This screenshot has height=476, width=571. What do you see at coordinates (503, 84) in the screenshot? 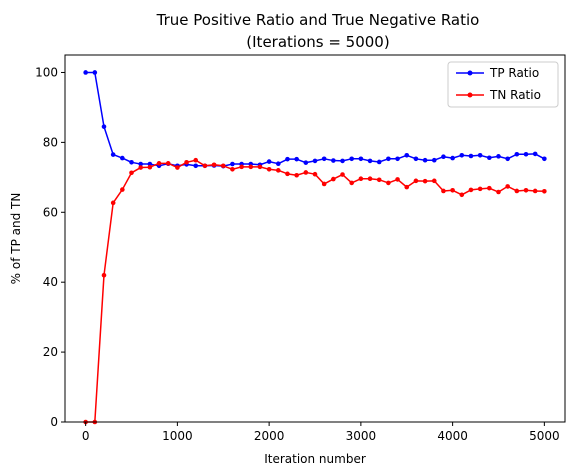
I see `legend: TP Ratio TN Ratio` at bounding box center [503, 84].